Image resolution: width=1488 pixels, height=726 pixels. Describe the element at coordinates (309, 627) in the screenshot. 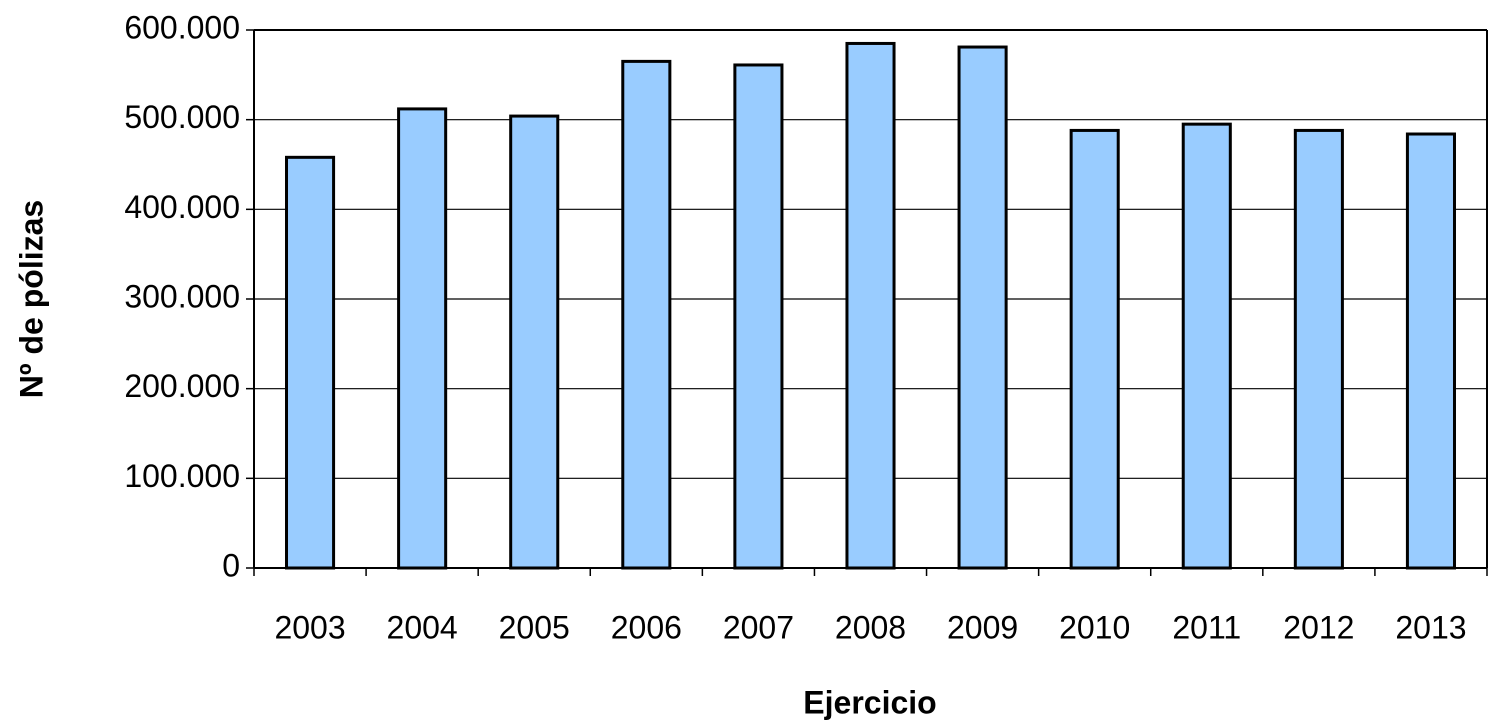

I see `x-tick-label: 2003` at that location.